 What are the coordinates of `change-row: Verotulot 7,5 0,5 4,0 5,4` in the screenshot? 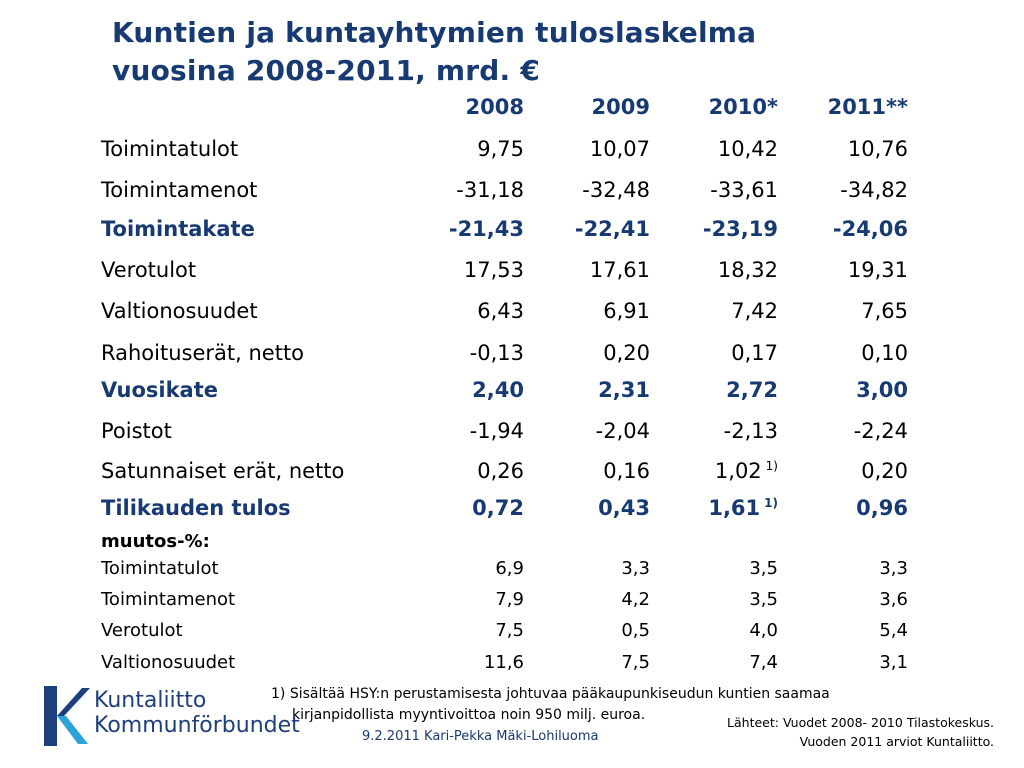 It's located at (512, 631).